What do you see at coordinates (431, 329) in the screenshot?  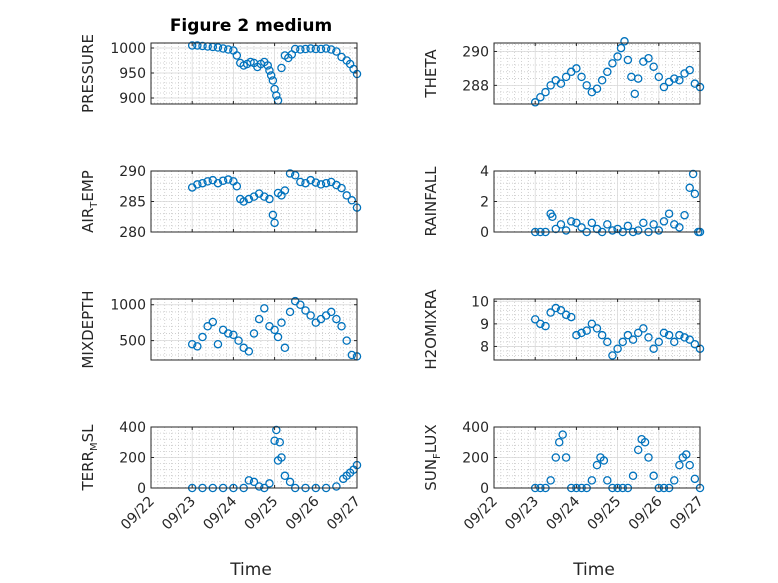 I see `y-axis-label: H2OMIXRA` at bounding box center [431, 329].